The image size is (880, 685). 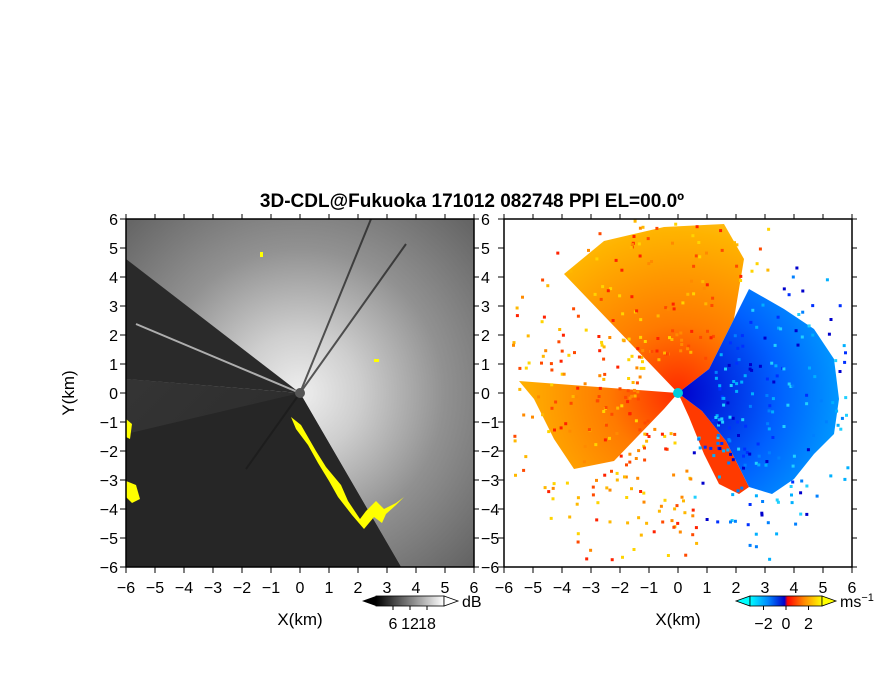 What do you see at coordinates (184, 588) in the screenshot?
I see `x-tick-label: −4` at bounding box center [184, 588].